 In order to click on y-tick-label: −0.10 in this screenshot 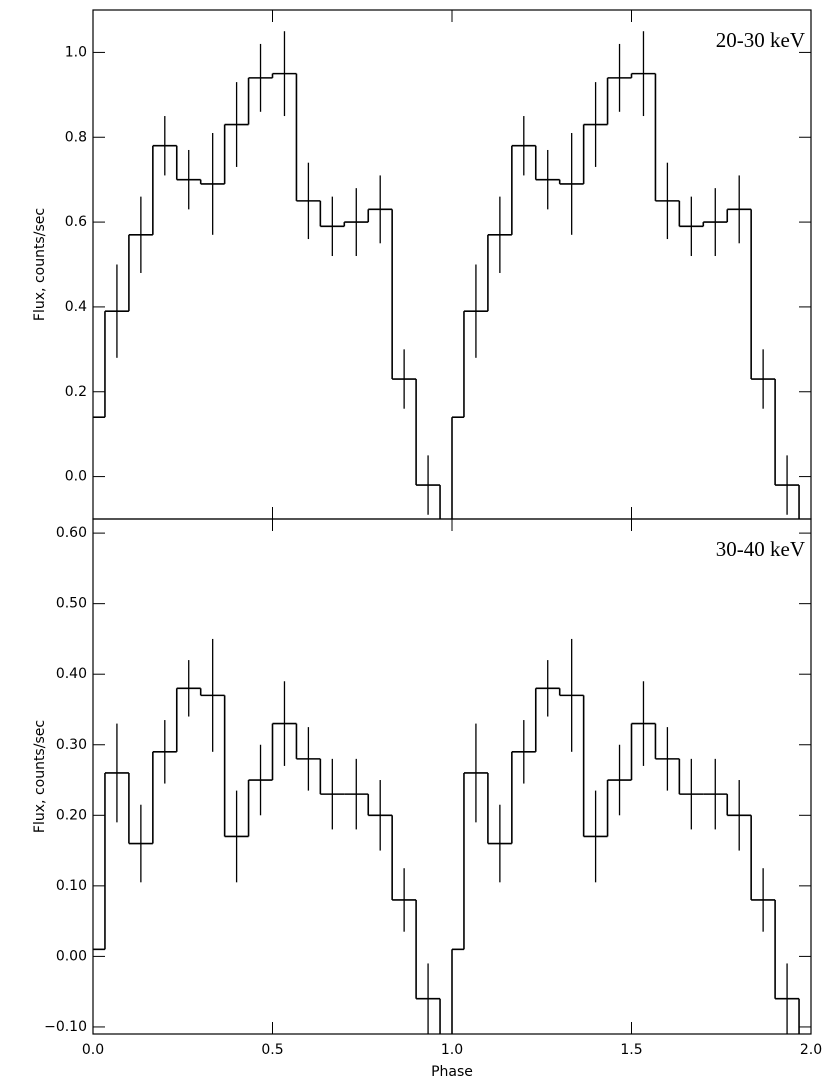, I will do `click(65, 1027)`.